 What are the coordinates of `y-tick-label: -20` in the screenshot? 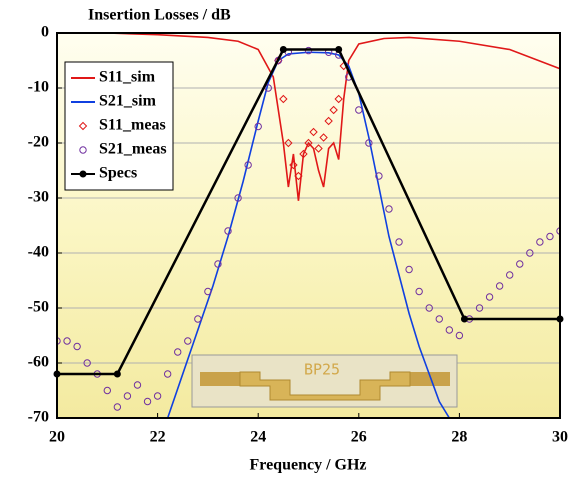 It's located at (38, 142).